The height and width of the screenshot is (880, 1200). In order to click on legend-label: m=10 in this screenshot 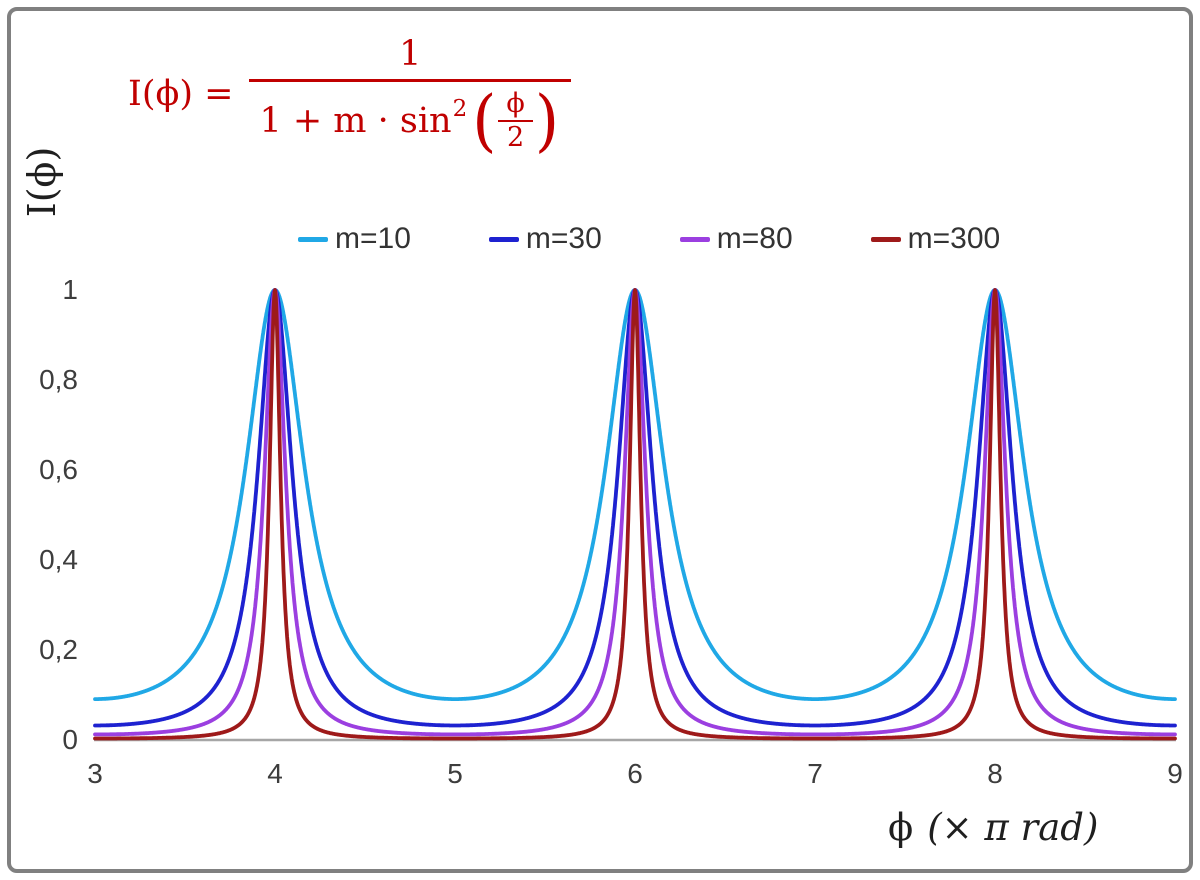, I will do `click(373, 238)`.